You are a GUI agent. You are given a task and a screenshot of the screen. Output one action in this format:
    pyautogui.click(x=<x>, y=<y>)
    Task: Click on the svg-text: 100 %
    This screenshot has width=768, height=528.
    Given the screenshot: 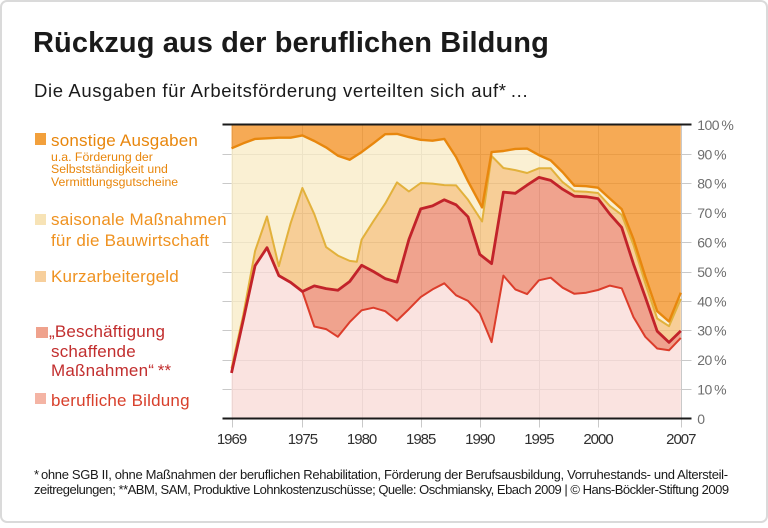 What is the action you would take?
    pyautogui.click(x=715, y=125)
    